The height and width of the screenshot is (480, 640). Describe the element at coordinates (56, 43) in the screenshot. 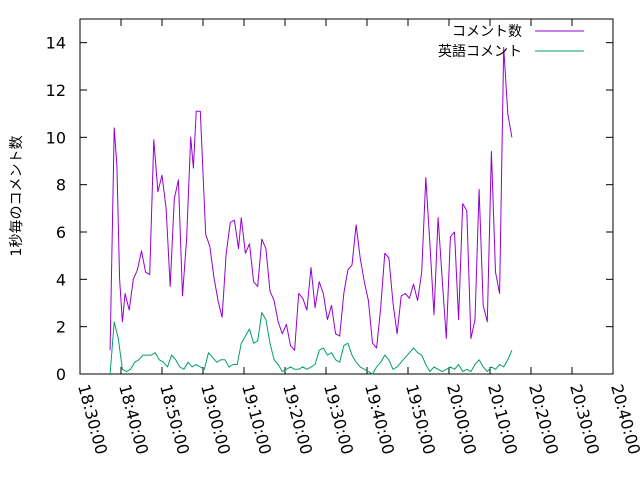

I see `y-tick-label: 14` at that location.